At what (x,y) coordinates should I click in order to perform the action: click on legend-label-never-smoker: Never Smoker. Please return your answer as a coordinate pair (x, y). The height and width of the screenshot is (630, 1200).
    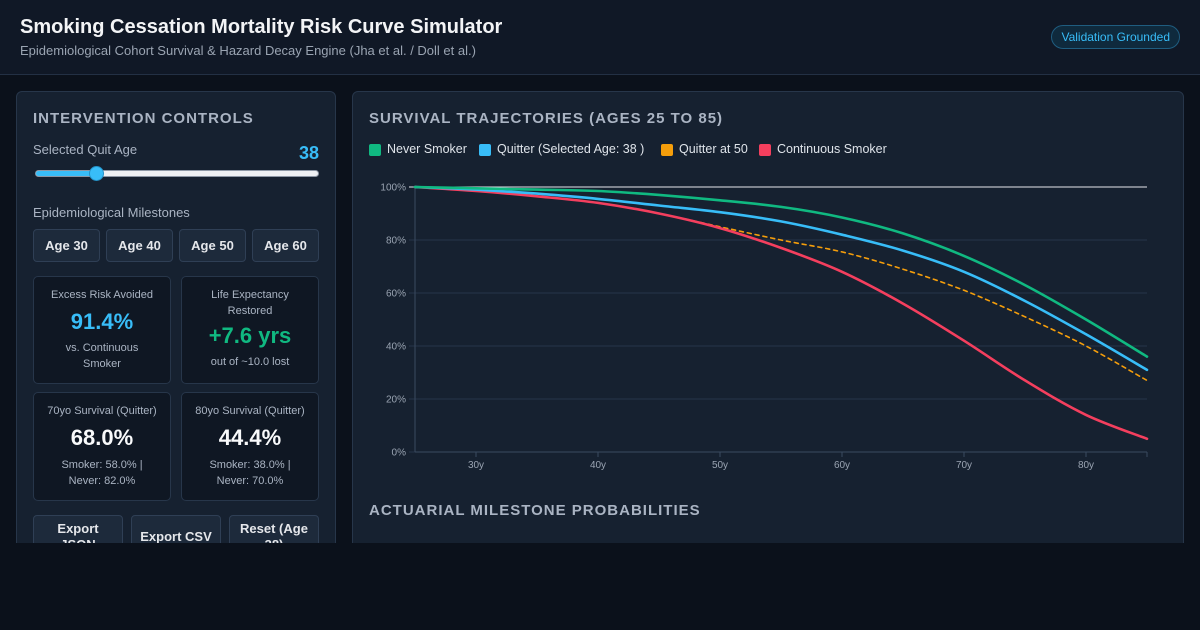
    Looking at the image, I should click on (427, 149).